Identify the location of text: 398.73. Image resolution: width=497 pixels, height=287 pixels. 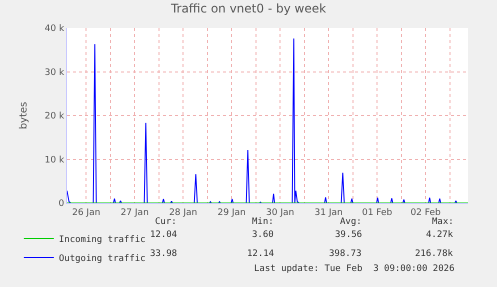
(345, 254).